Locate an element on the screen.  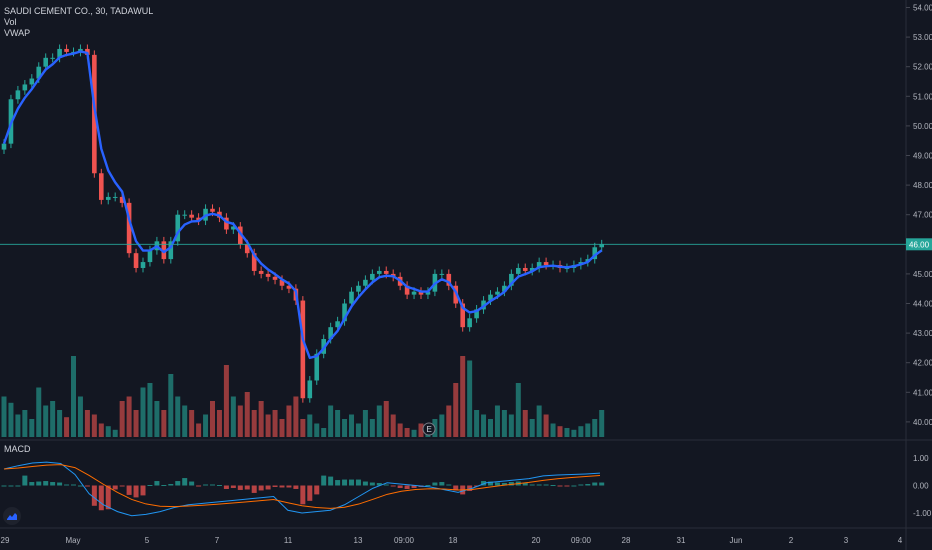
time-tick-label: 09:00 is located at coordinates (404, 540).